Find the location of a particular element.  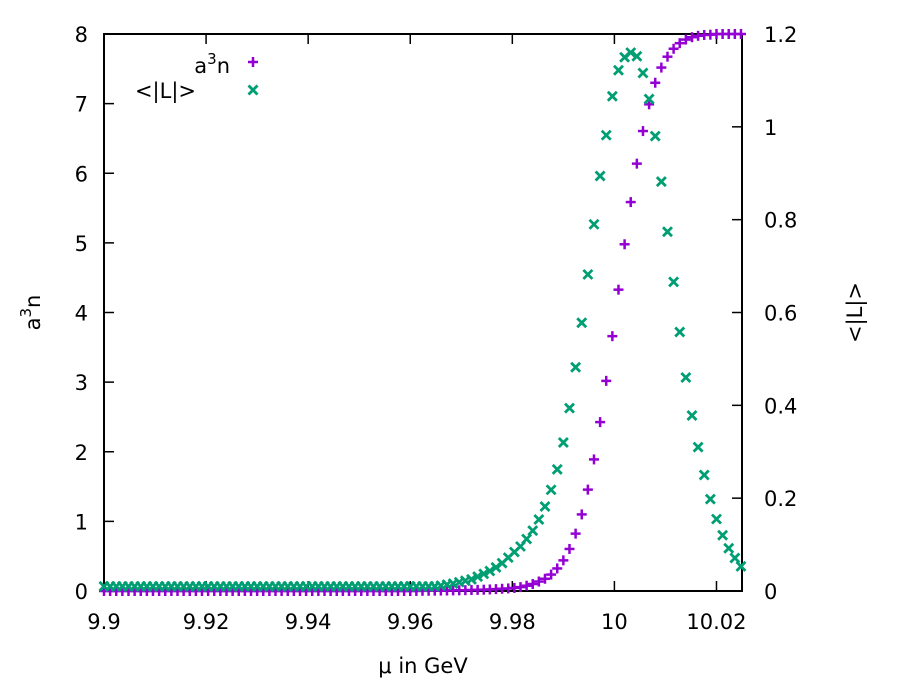

y-axis-right-label: <|L|> is located at coordinates (855, 312).